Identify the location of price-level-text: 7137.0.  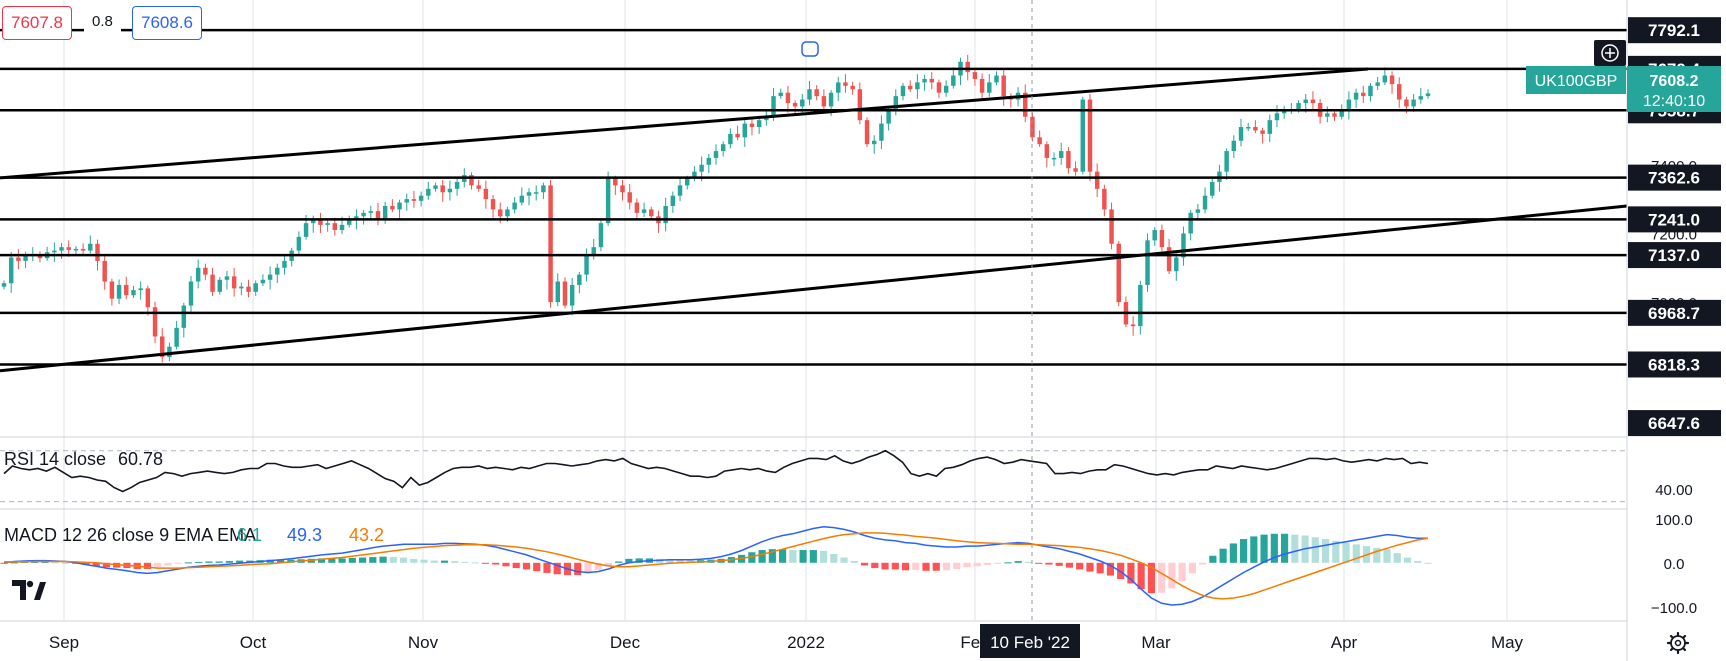
(1674, 255).